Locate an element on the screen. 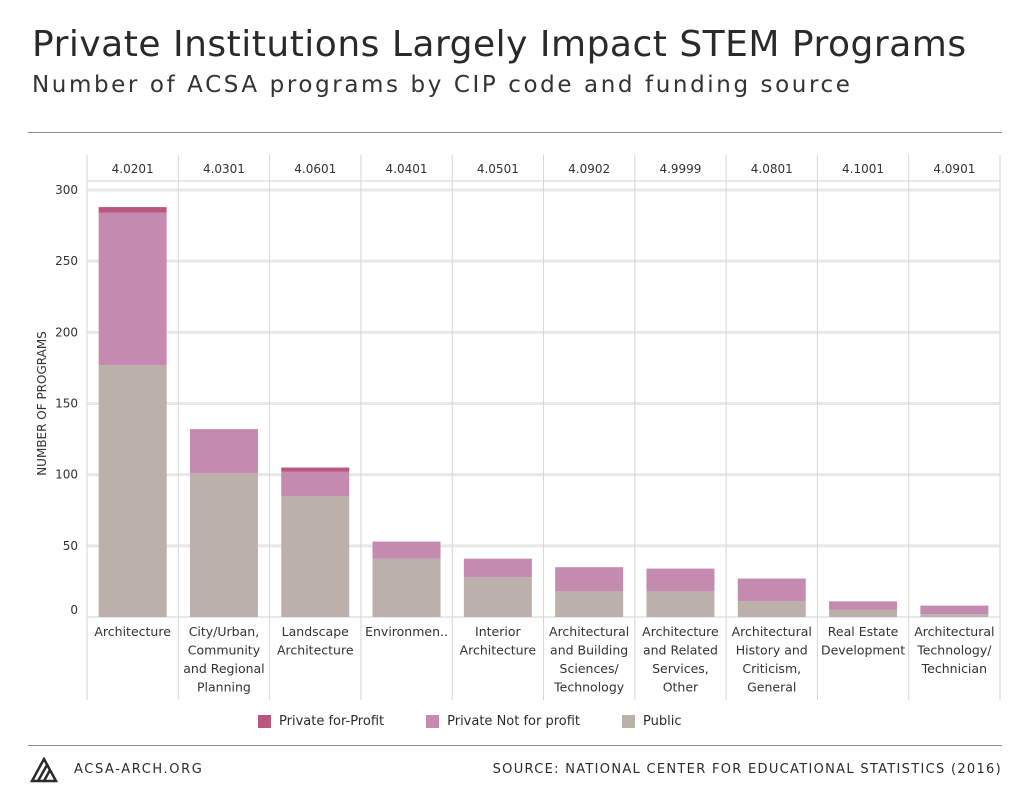 Image resolution: width=1030 pixels, height=797 pixels. category-label: Technician is located at coordinates (954, 668).